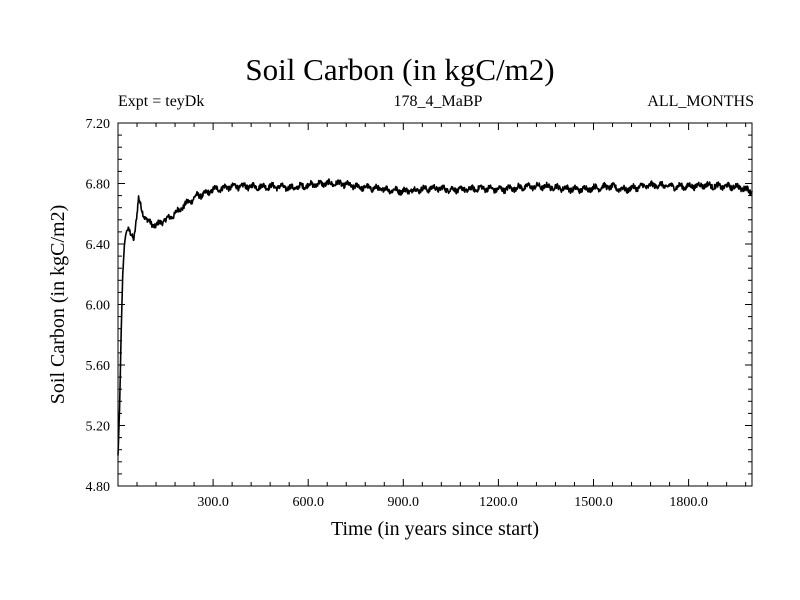 Image resolution: width=800 pixels, height=600 pixels. What do you see at coordinates (98, 427) in the screenshot?
I see `y-tick-label: 5.20` at bounding box center [98, 427].